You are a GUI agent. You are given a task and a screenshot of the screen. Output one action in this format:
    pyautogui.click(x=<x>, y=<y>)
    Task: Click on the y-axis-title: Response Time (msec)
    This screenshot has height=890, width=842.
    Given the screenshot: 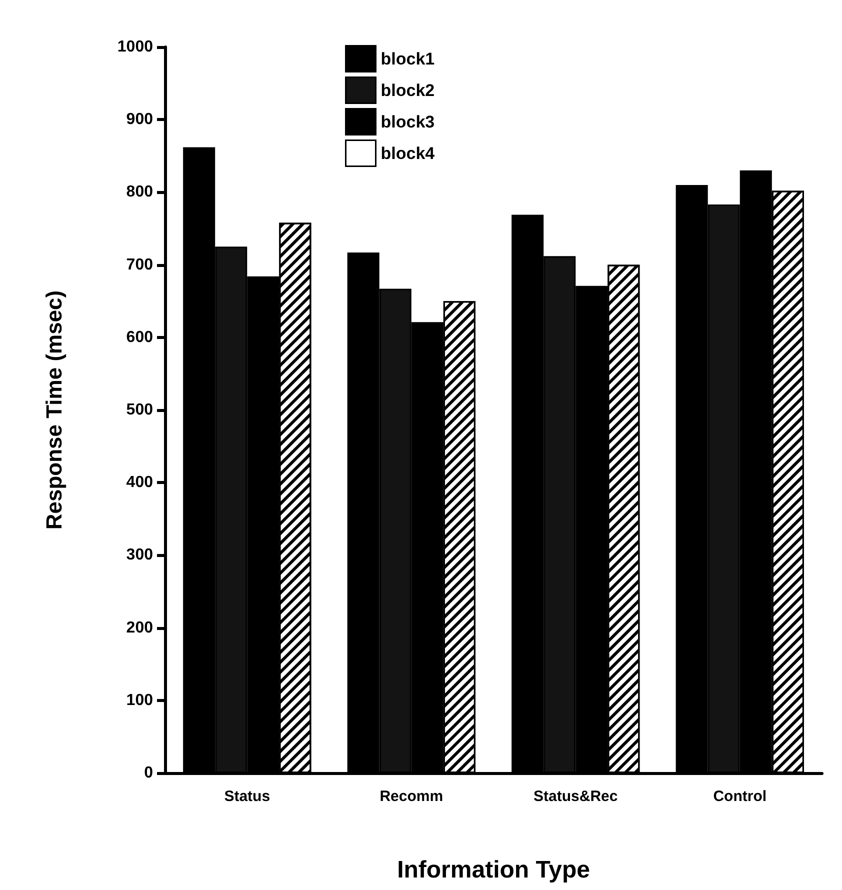 What is the action you would take?
    pyautogui.click(x=54, y=410)
    